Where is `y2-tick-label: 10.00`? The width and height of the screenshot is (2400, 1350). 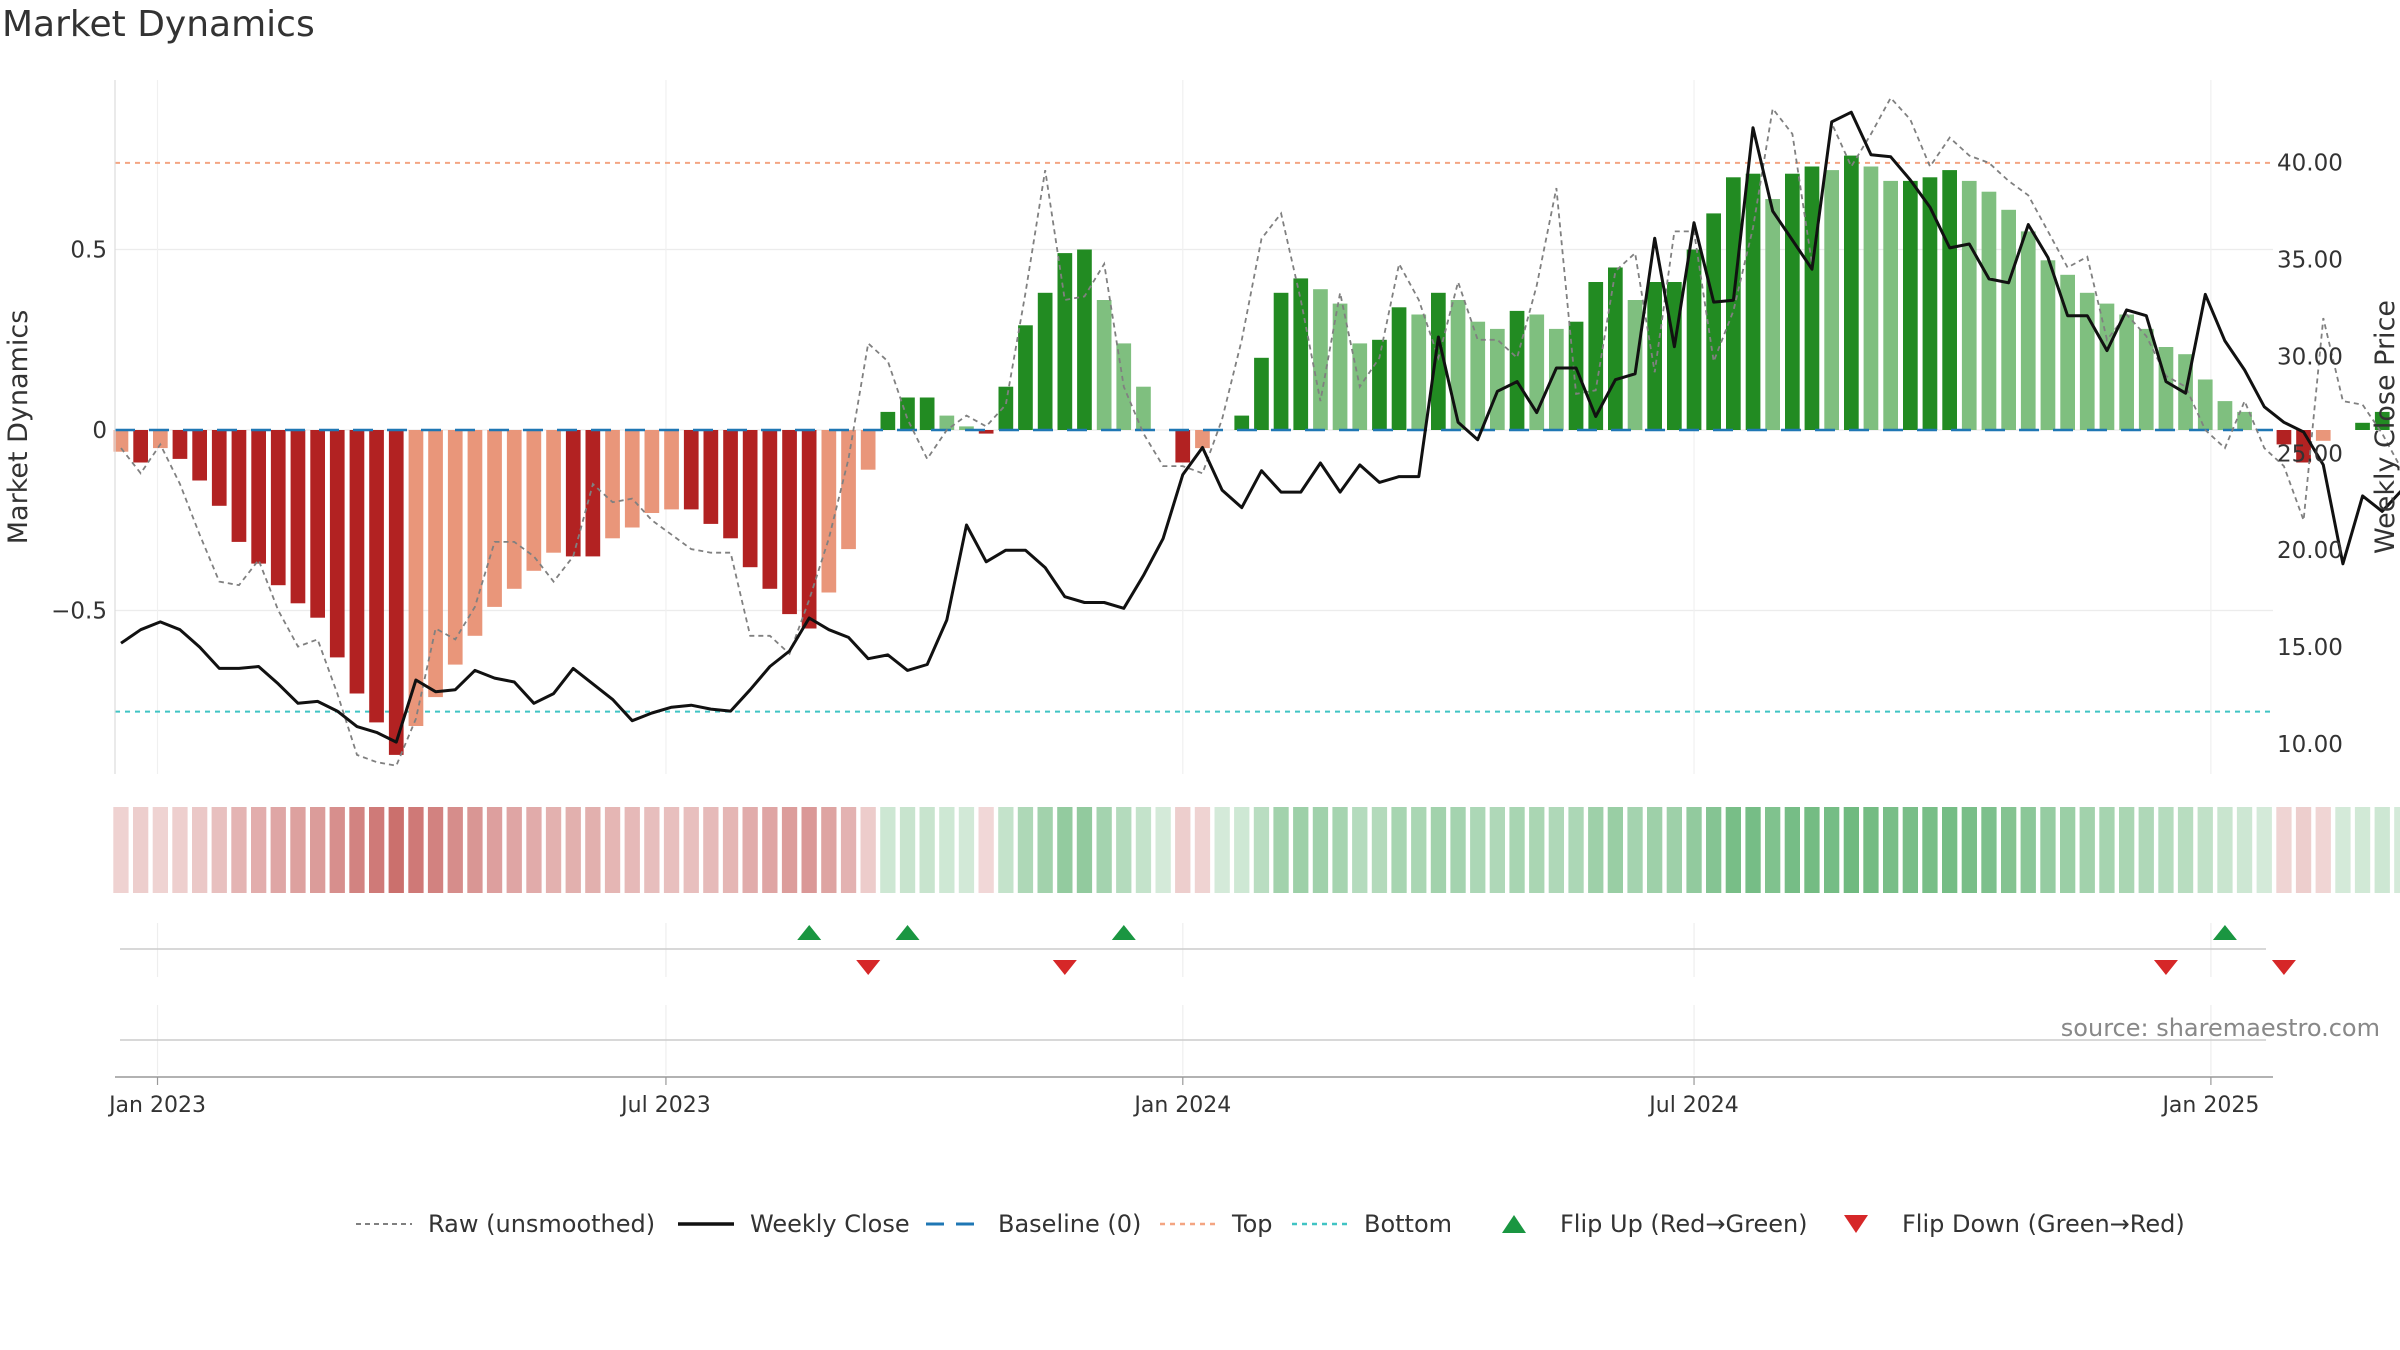
y2-tick-label: 10.00 is located at coordinates (2310, 745).